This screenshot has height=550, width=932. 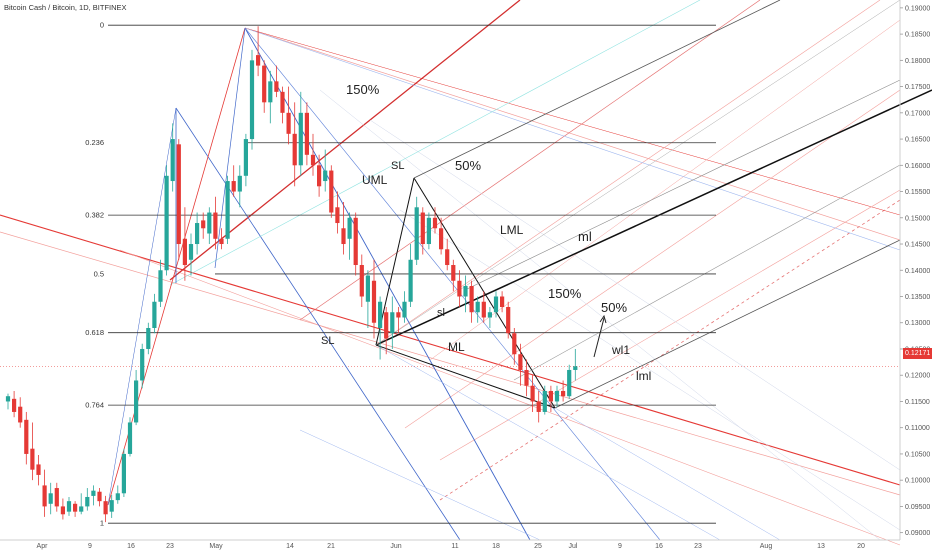 I want to click on y-tick-label: 0.13000, so click(x=917, y=323).